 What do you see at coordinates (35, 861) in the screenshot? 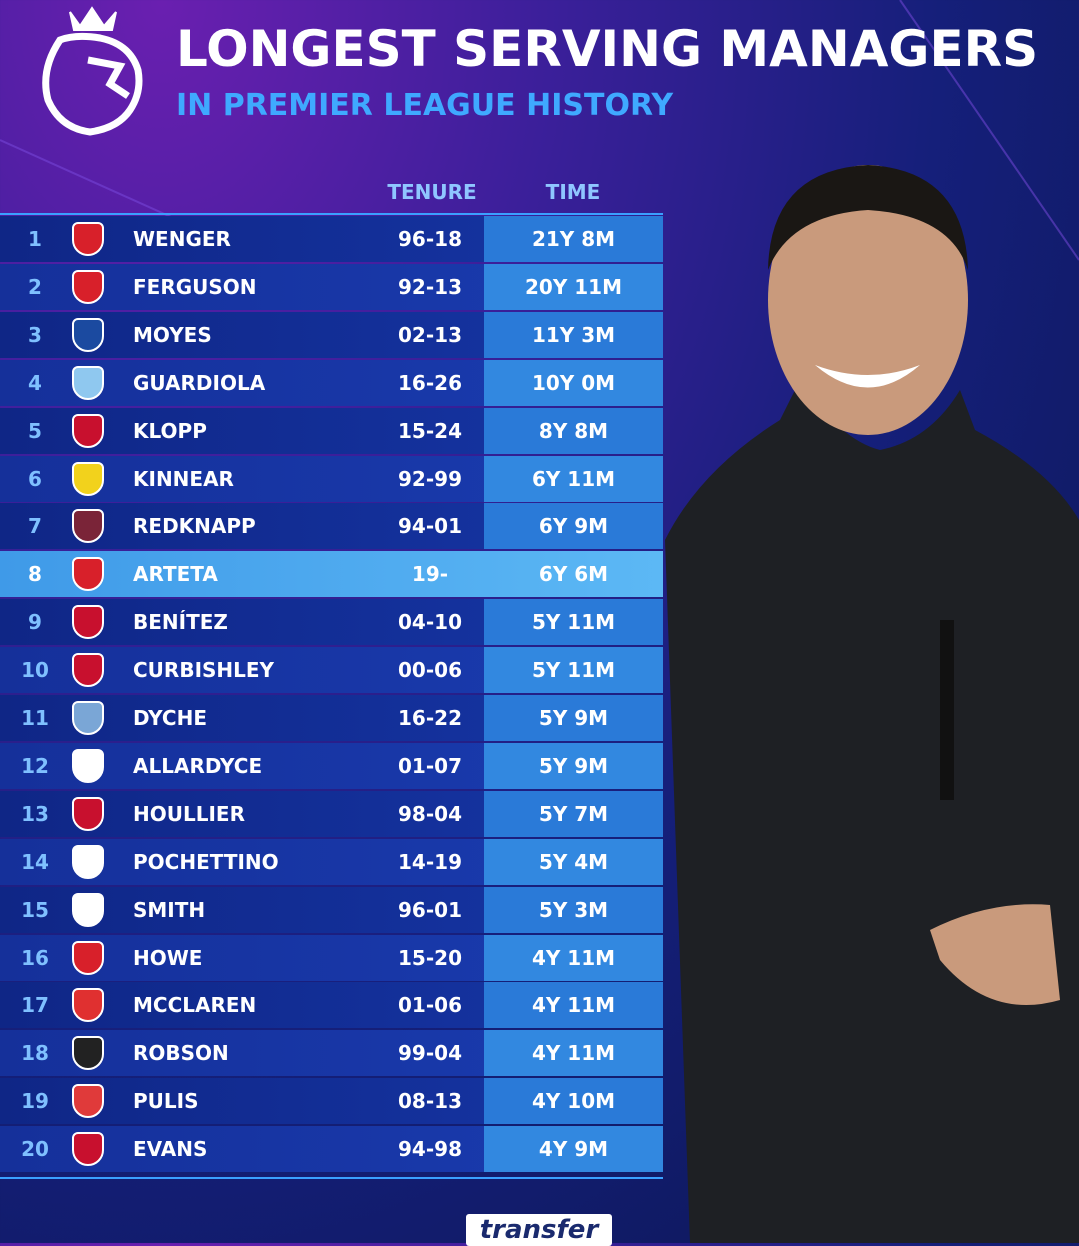
I see `rank: 14` at bounding box center [35, 861].